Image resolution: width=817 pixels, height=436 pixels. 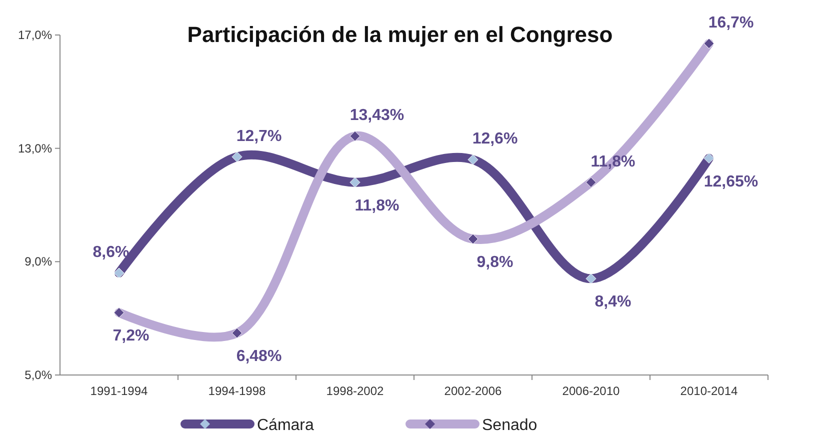 What do you see at coordinates (131, 336) in the screenshot?
I see `data-label: 7,2%` at bounding box center [131, 336].